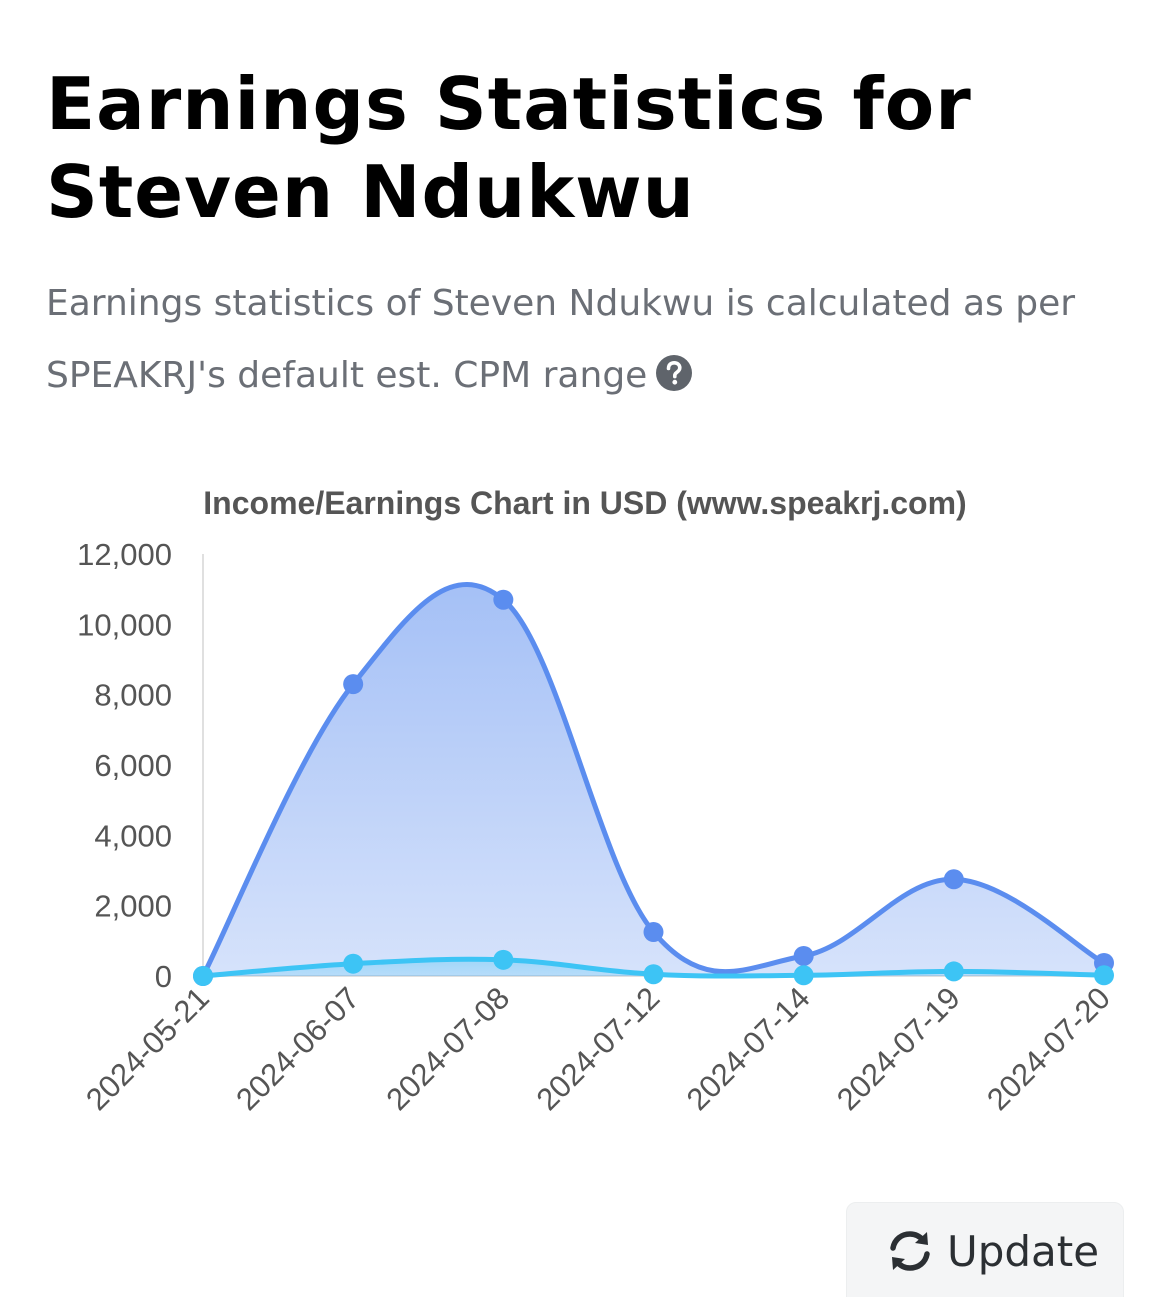  Describe the element at coordinates (133, 835) in the screenshot. I see `y-tick-label: 4,000` at that location.